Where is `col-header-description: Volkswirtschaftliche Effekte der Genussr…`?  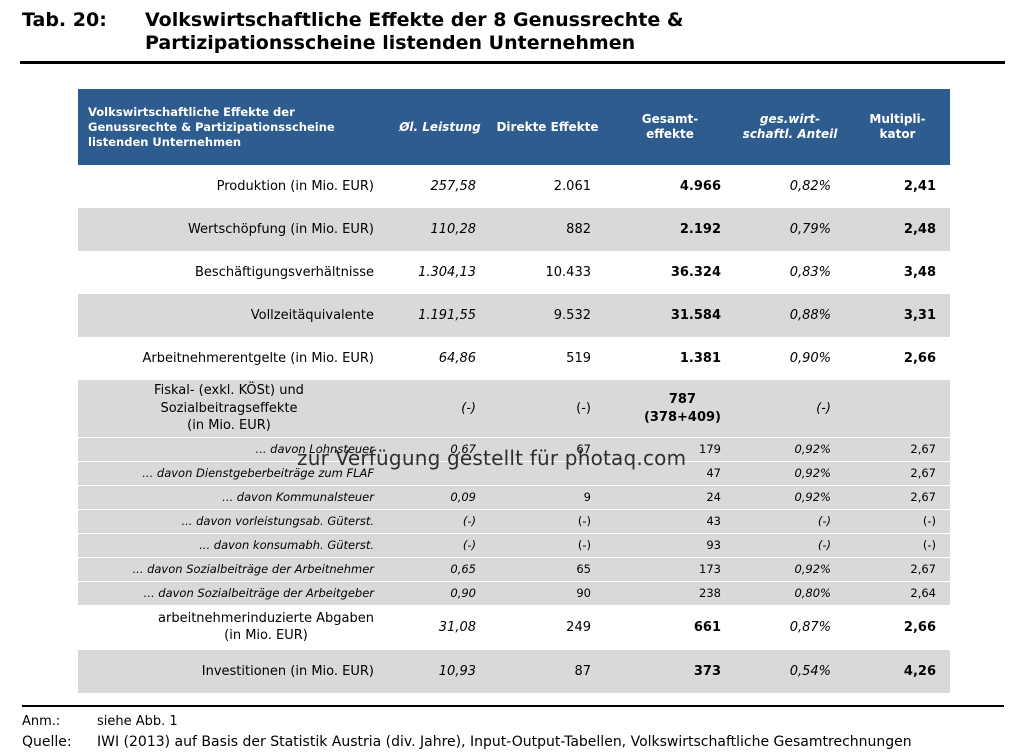 col-header-description: Volkswirtschaftliche Effekte der Genussr… is located at coordinates (211, 126).